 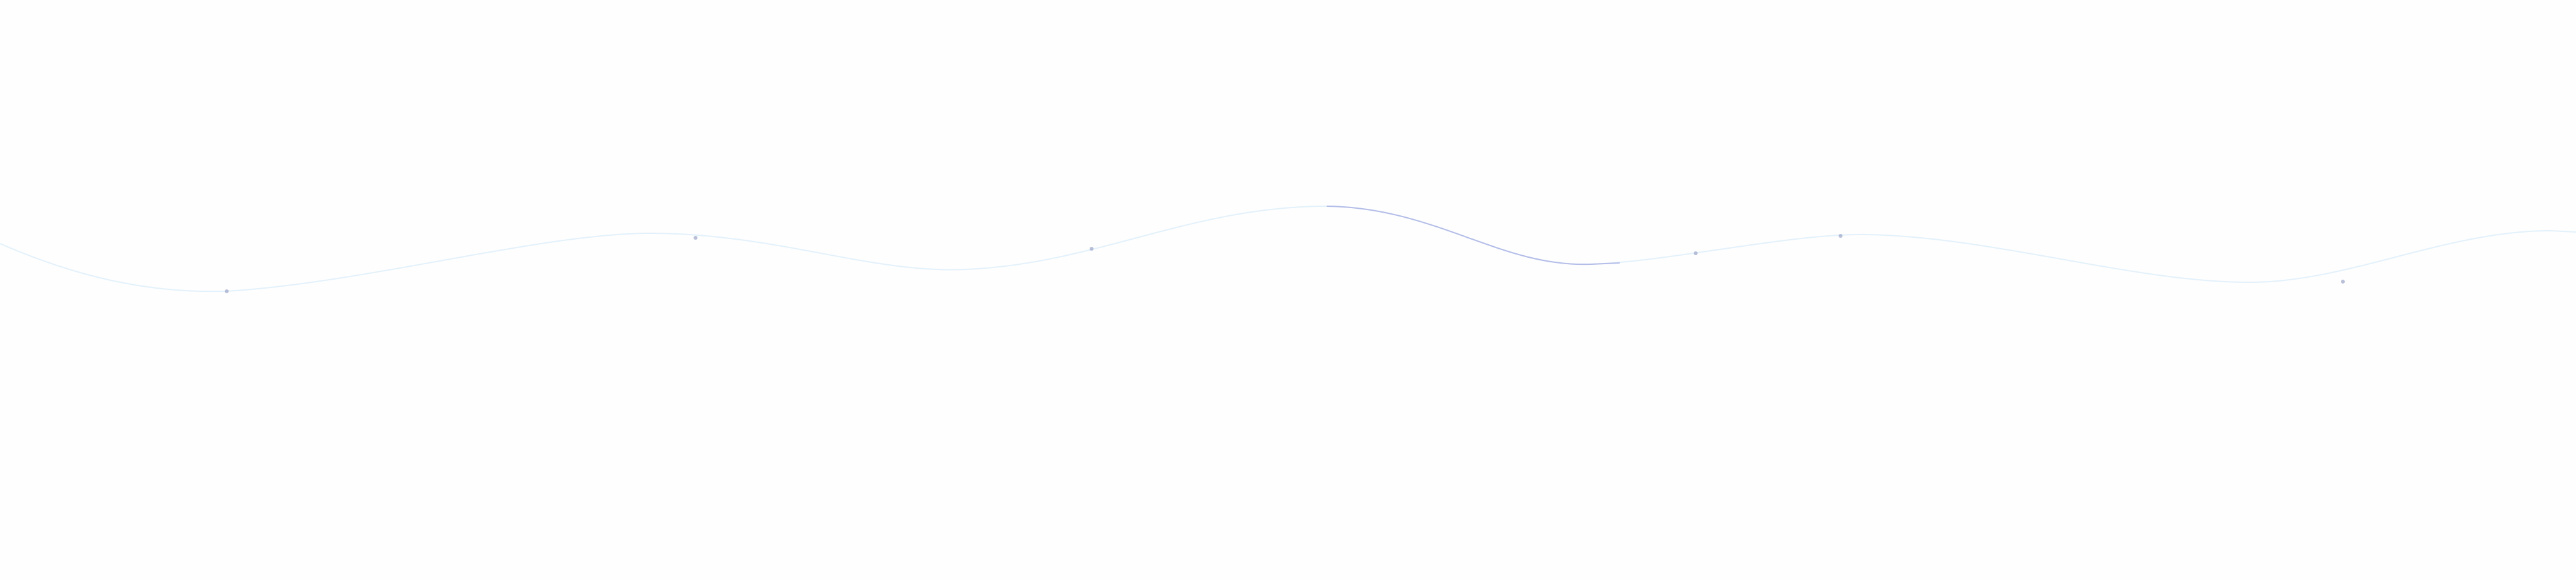 I want to click on wave-line-highlight, so click(x=1473, y=236).